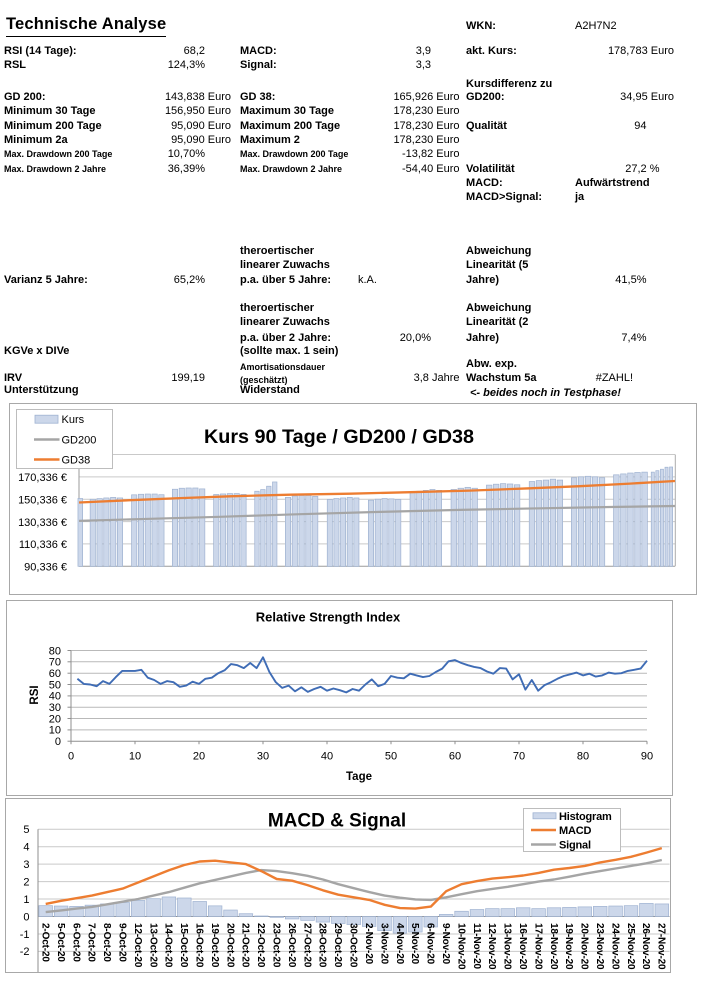 This screenshot has height=998, width=706. What do you see at coordinates (614, 946) in the screenshot?
I see `svg-text: 24-Nov-20` at bounding box center [614, 946].